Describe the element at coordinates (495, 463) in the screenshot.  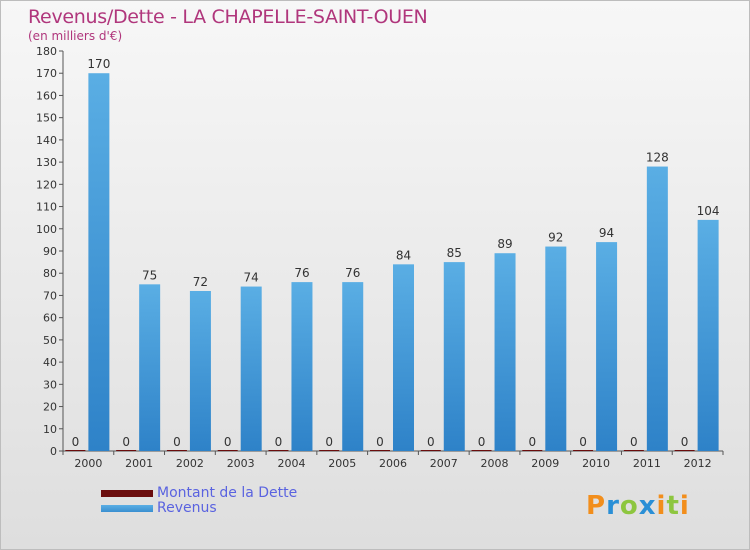
I see `x-tick-label: 2008` at that location.